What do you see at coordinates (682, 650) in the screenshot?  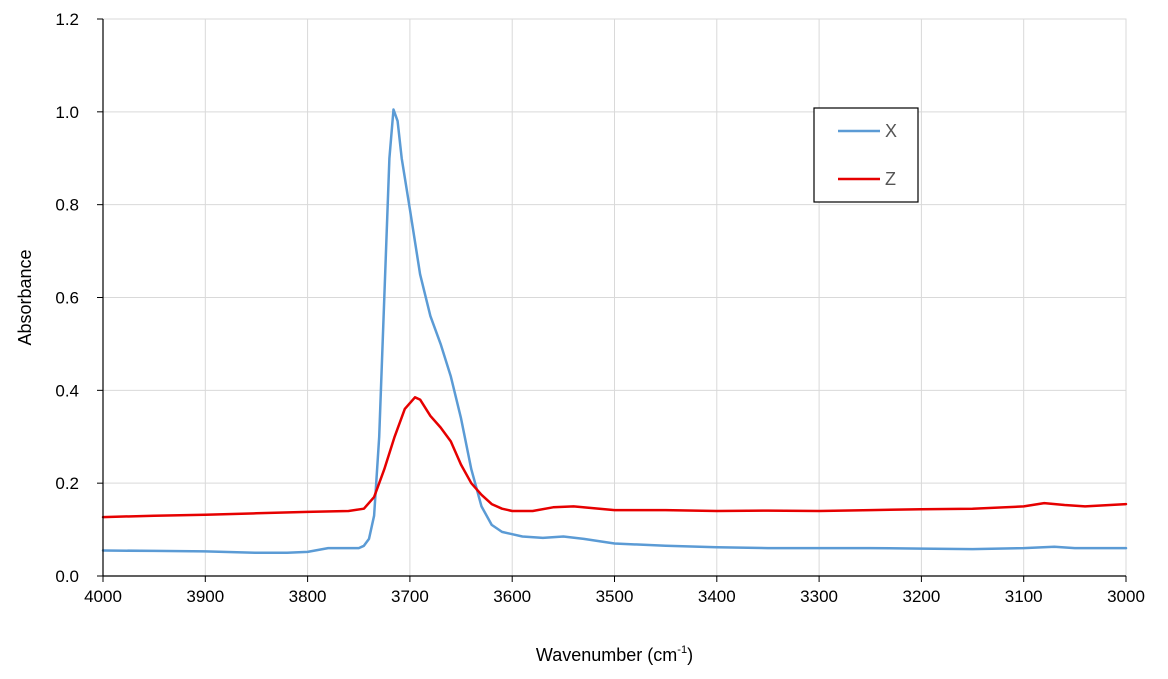 I see `x-axis-title-superscript: -1` at bounding box center [682, 650].